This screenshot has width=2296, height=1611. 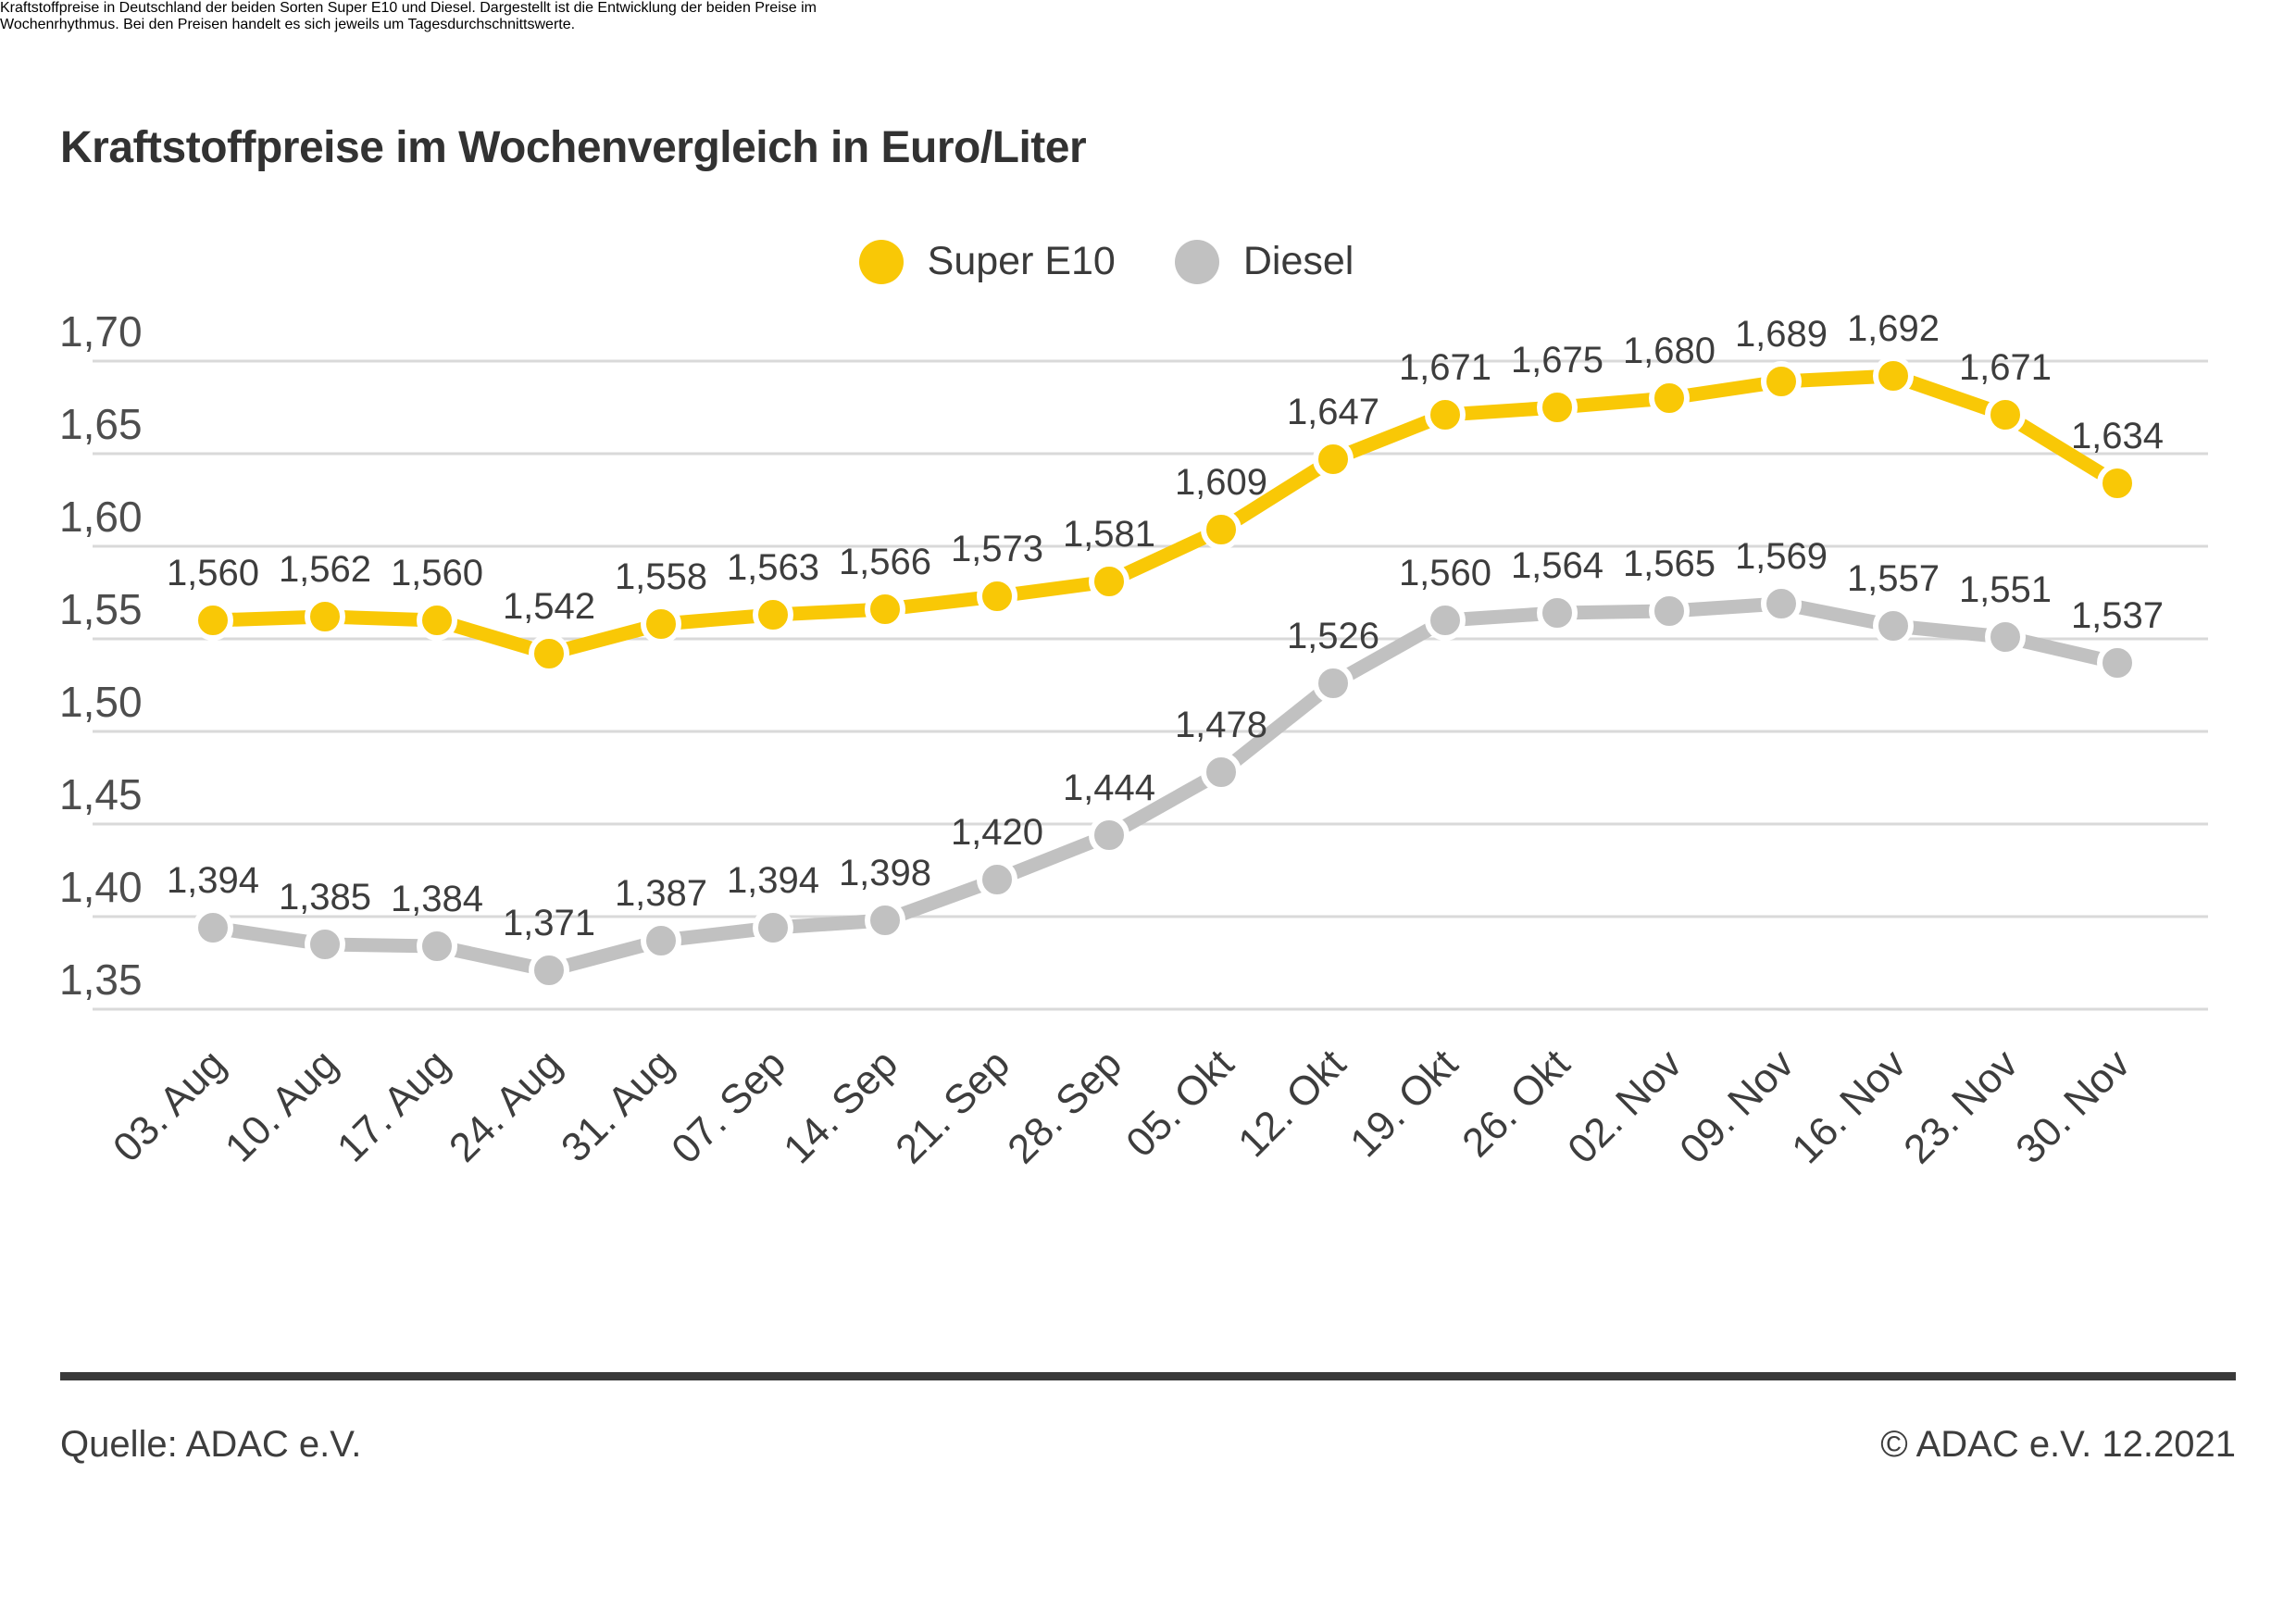 I want to click on super-e10-data-point-label: 1,558, so click(x=661, y=576).